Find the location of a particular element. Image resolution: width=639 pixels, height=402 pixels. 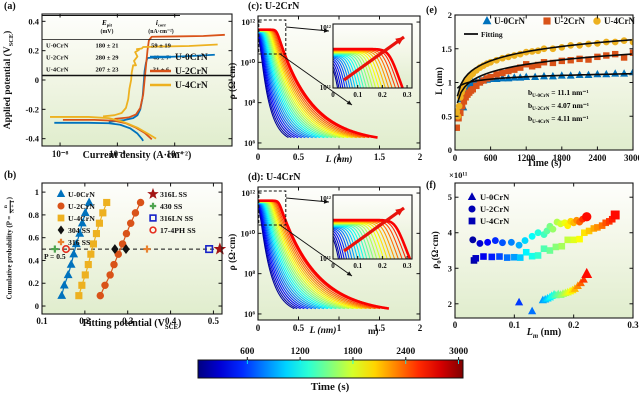

tick-label: 1800 is located at coordinates (562, 158).